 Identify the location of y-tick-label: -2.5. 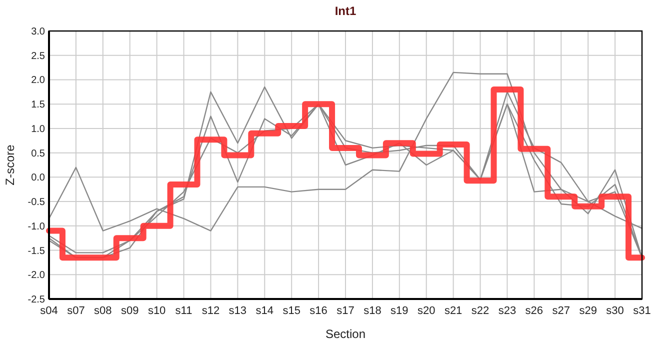
(37, 300).